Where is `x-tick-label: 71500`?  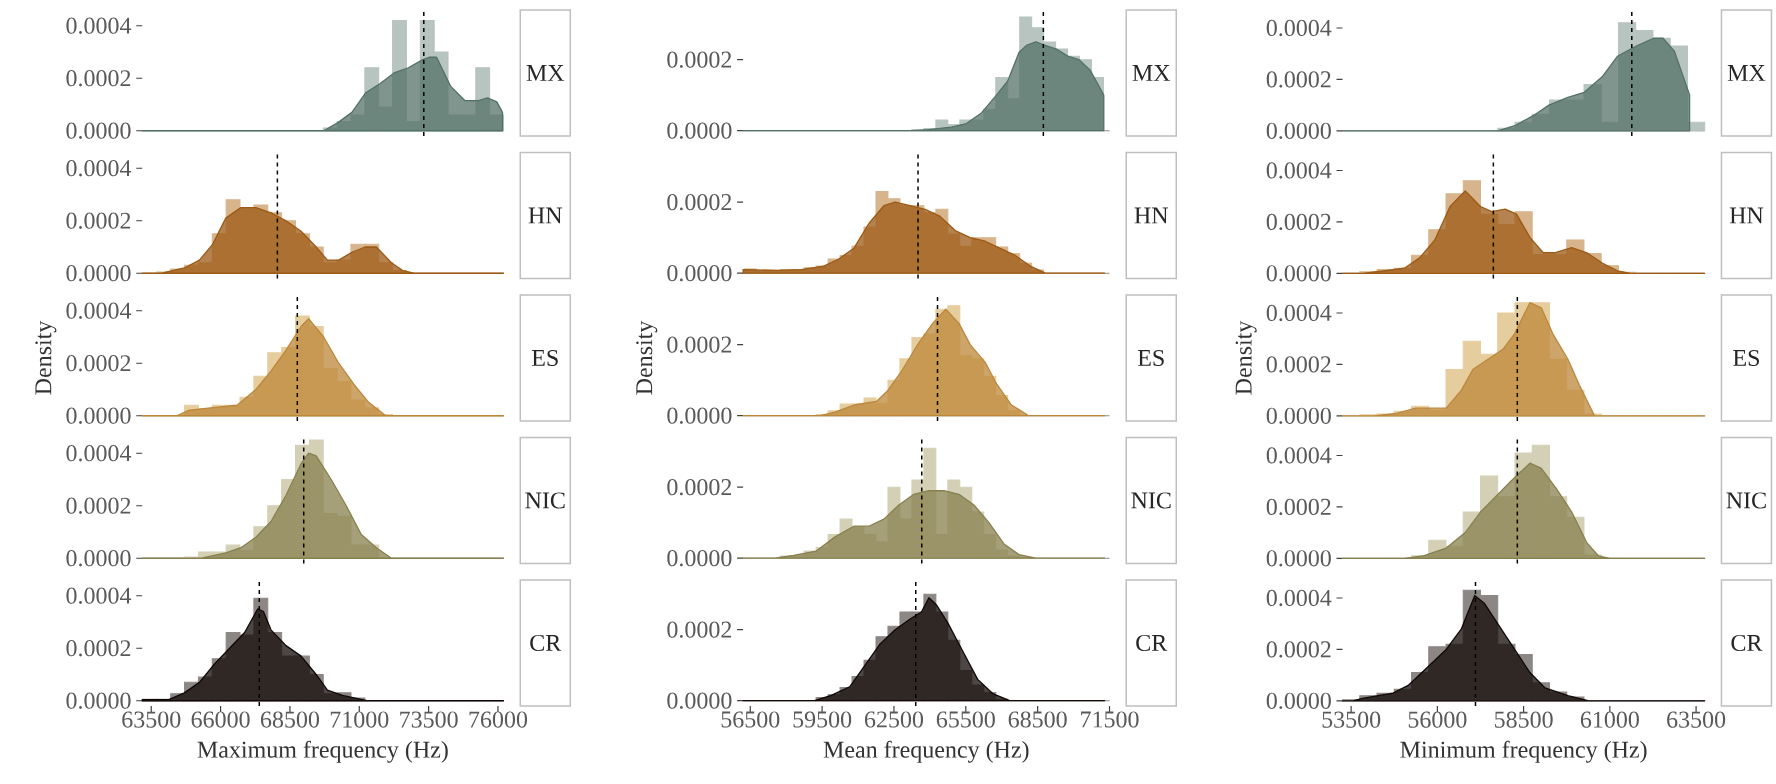 x-tick-label: 71500 is located at coordinates (1110, 719).